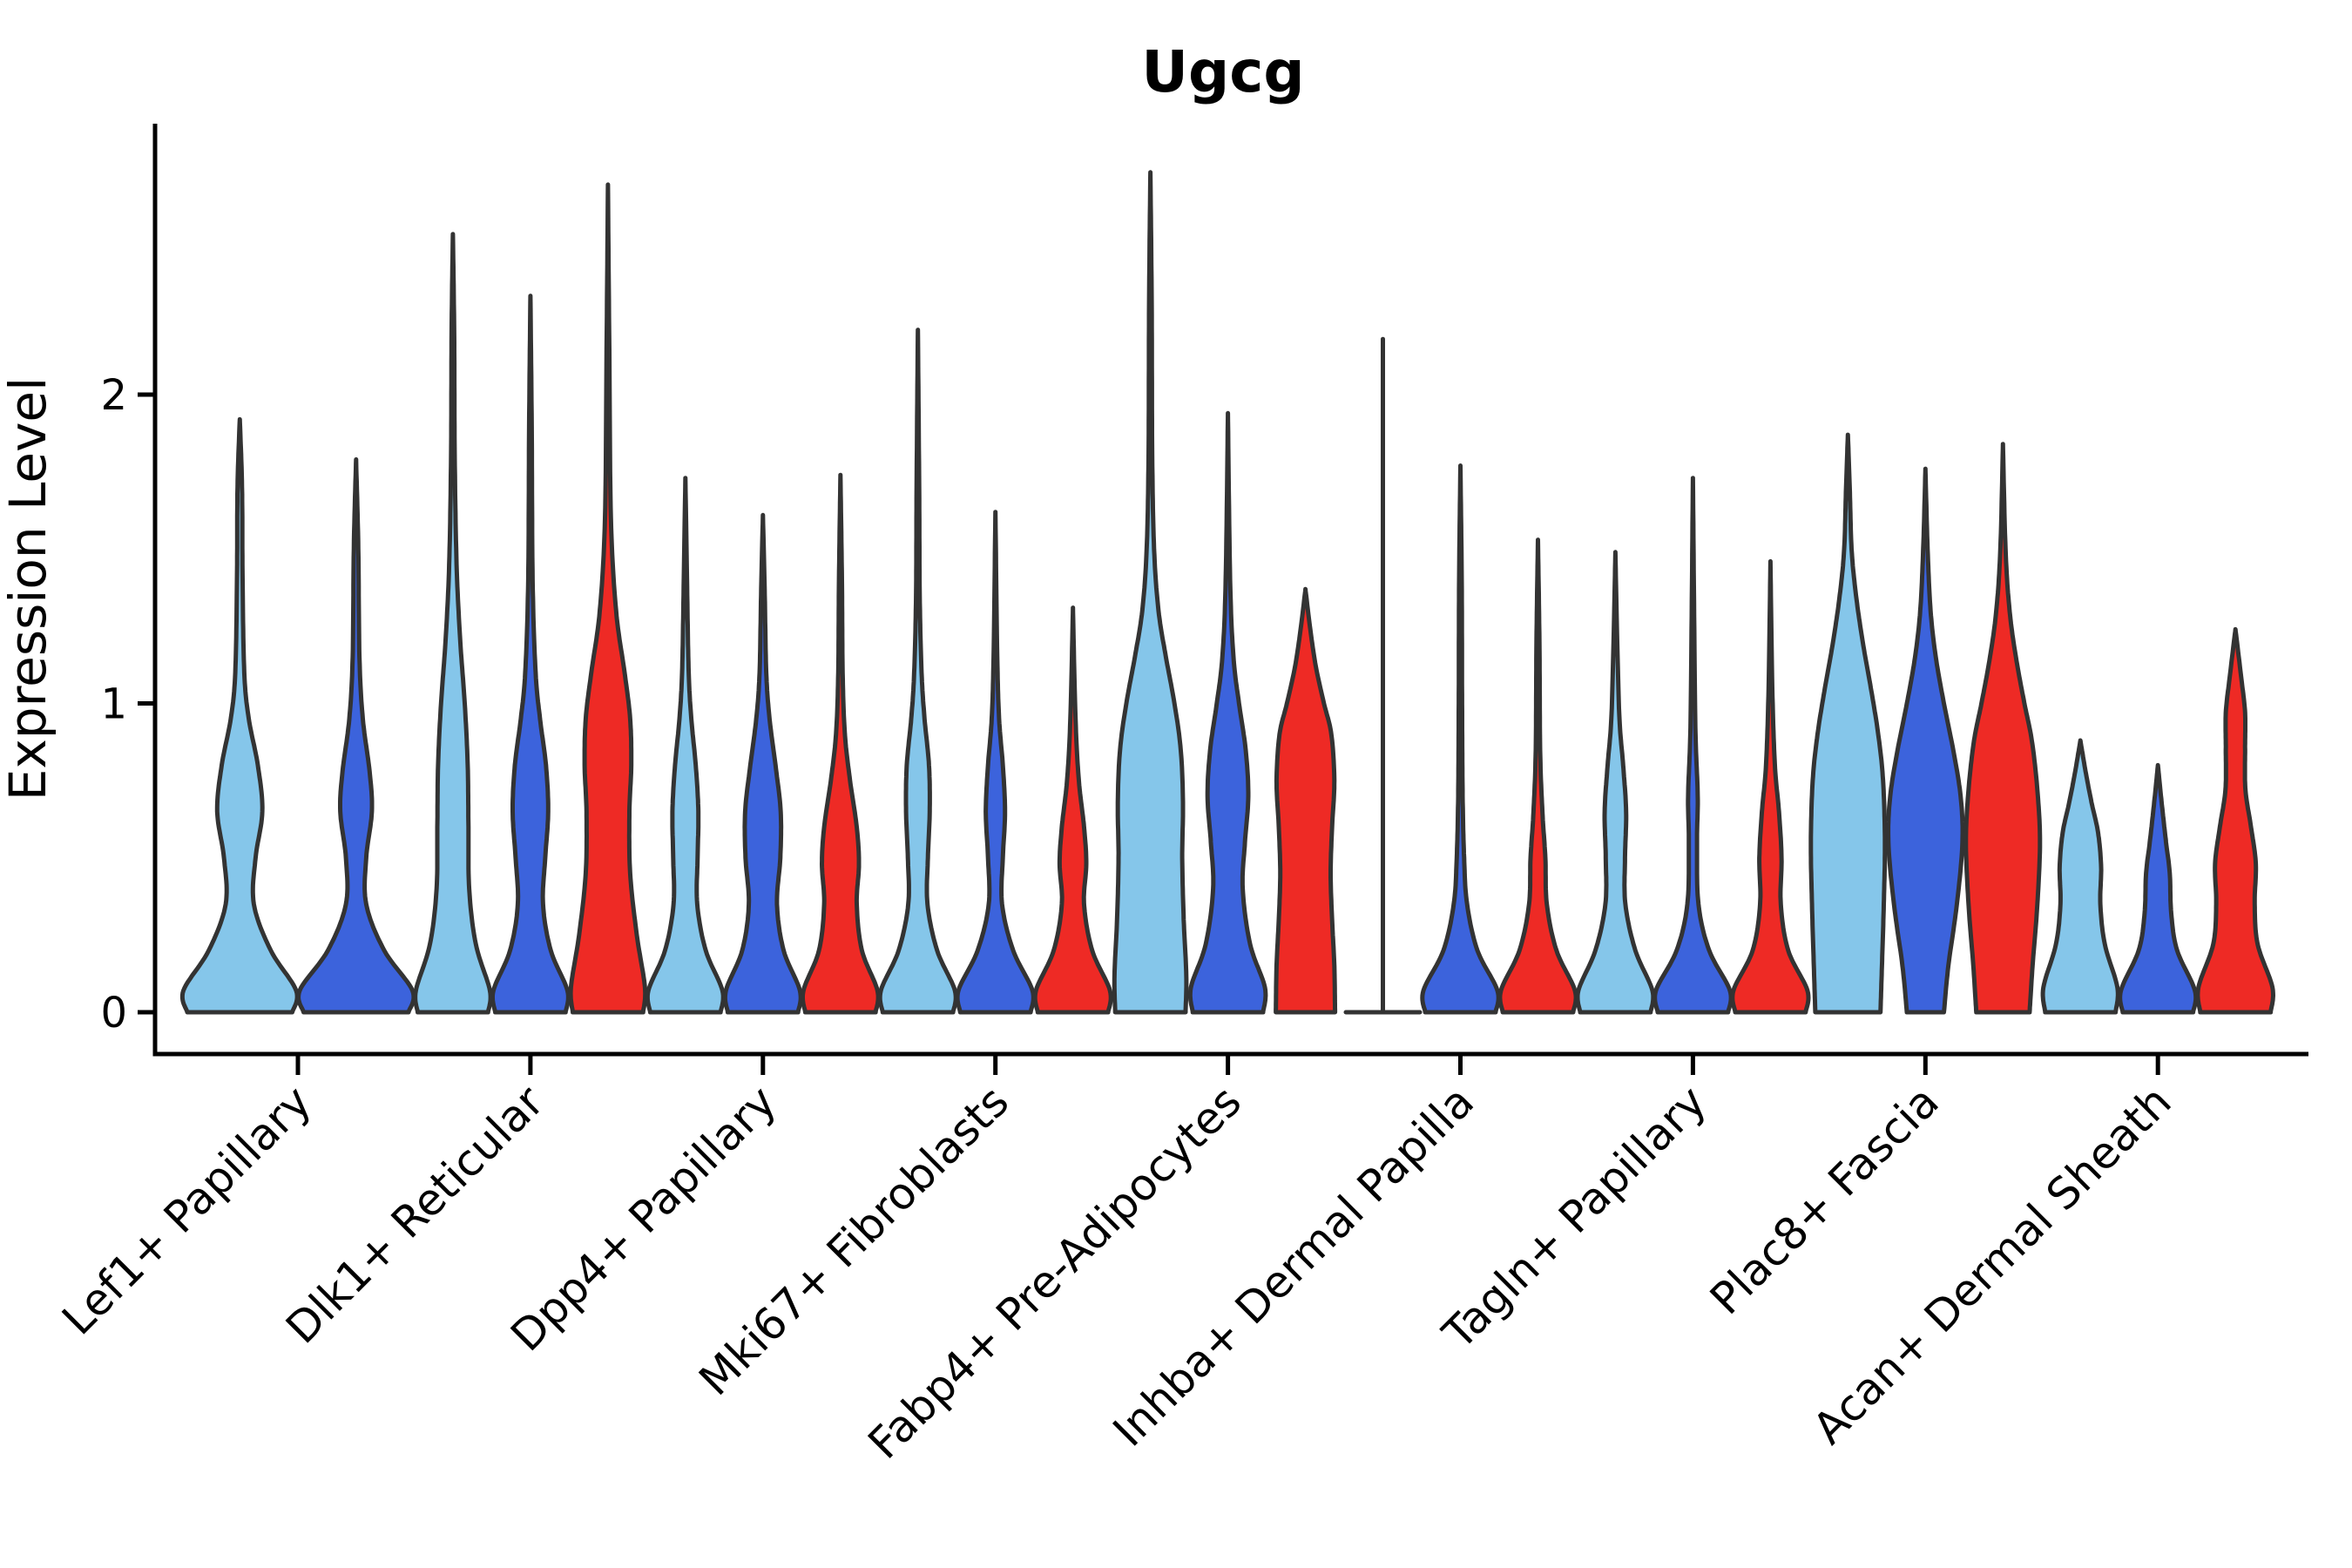 The width and height of the screenshot is (2352, 1568). What do you see at coordinates (1222, 71) in the screenshot?
I see `chart-title: Ugcg` at bounding box center [1222, 71].